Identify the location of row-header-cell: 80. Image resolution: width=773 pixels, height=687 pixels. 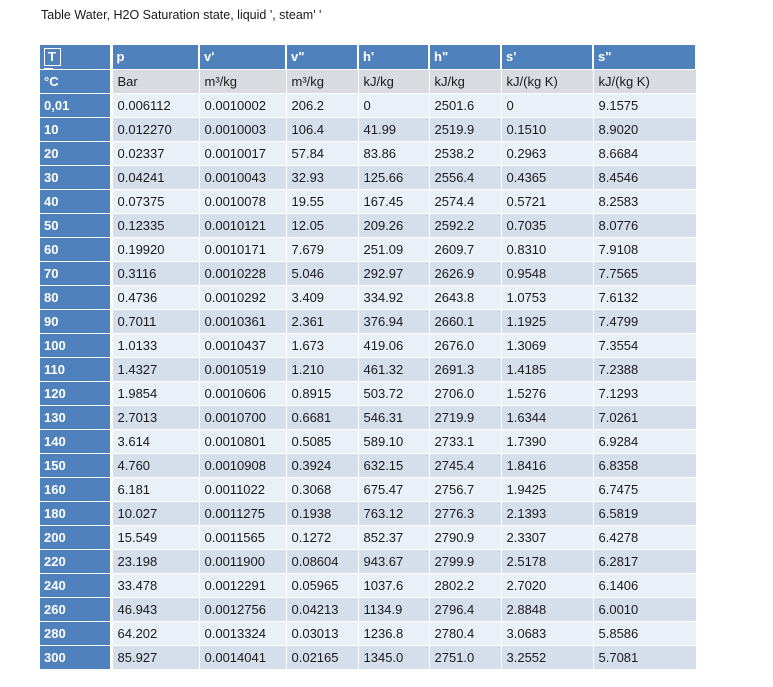
(76, 297).